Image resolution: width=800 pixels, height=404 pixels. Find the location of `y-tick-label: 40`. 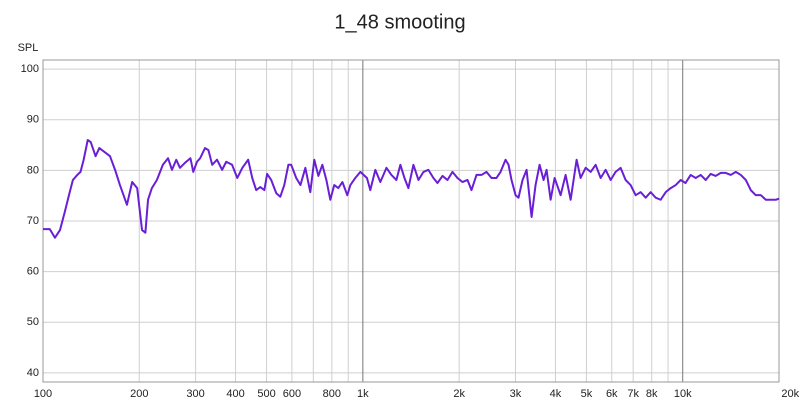

y-tick-label: 40 is located at coordinates (33, 373).